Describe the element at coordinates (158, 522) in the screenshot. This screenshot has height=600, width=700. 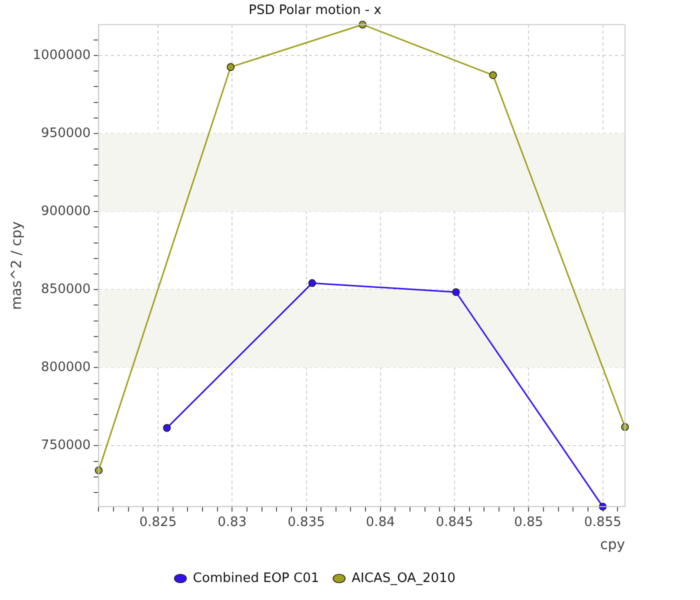
I see `x-tick-label: 0.825` at that location.